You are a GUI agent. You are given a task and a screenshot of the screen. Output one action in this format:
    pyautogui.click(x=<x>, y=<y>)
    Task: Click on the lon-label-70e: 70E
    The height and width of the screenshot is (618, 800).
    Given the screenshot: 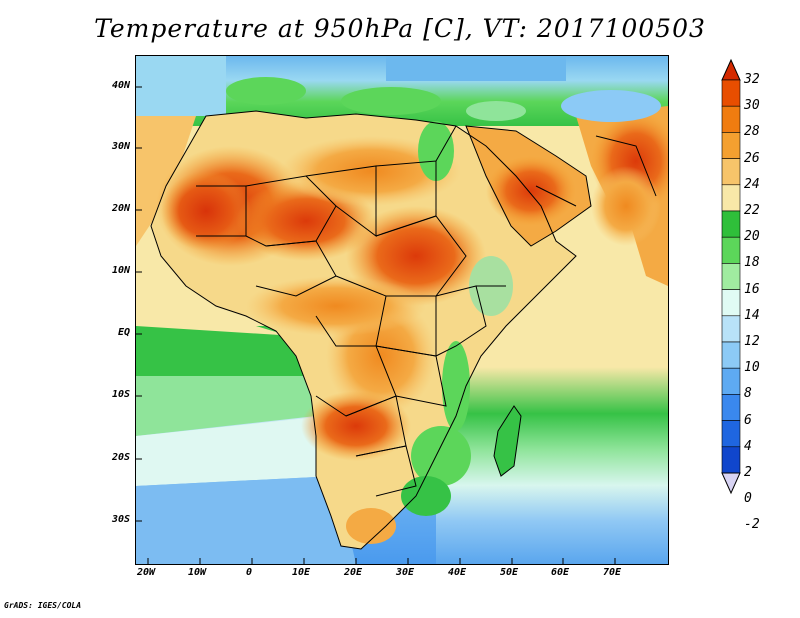 What is the action you would take?
    pyautogui.click(x=612, y=572)
    